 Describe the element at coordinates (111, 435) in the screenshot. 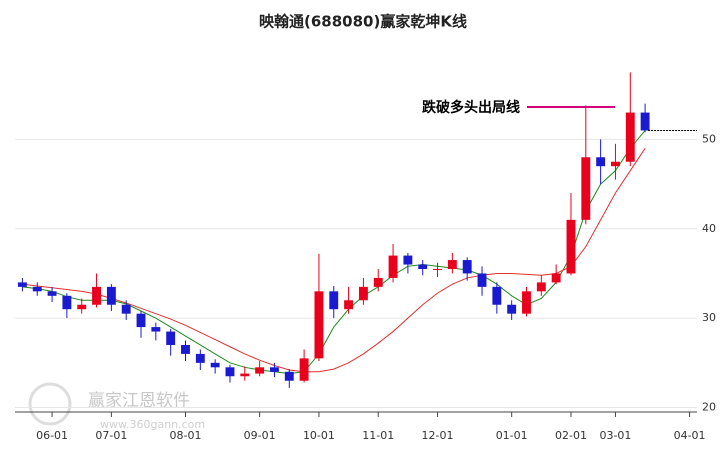

I see `x-tick-label: 07-01` at that location.